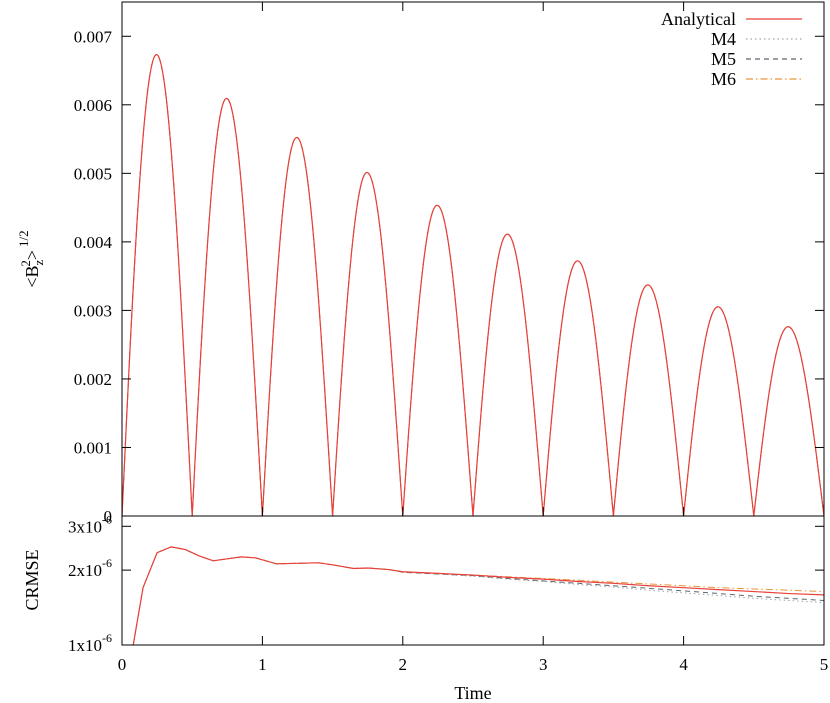 The image size is (830, 703). I want to click on bottom-y-axis-title: CRMSE, so click(32, 579).